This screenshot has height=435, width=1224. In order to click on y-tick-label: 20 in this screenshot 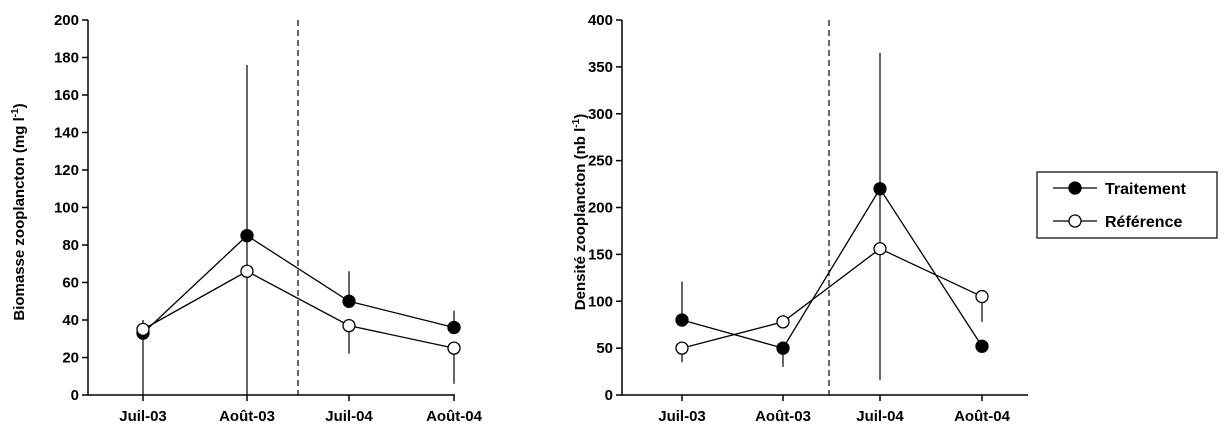, I will do `click(70, 358)`.